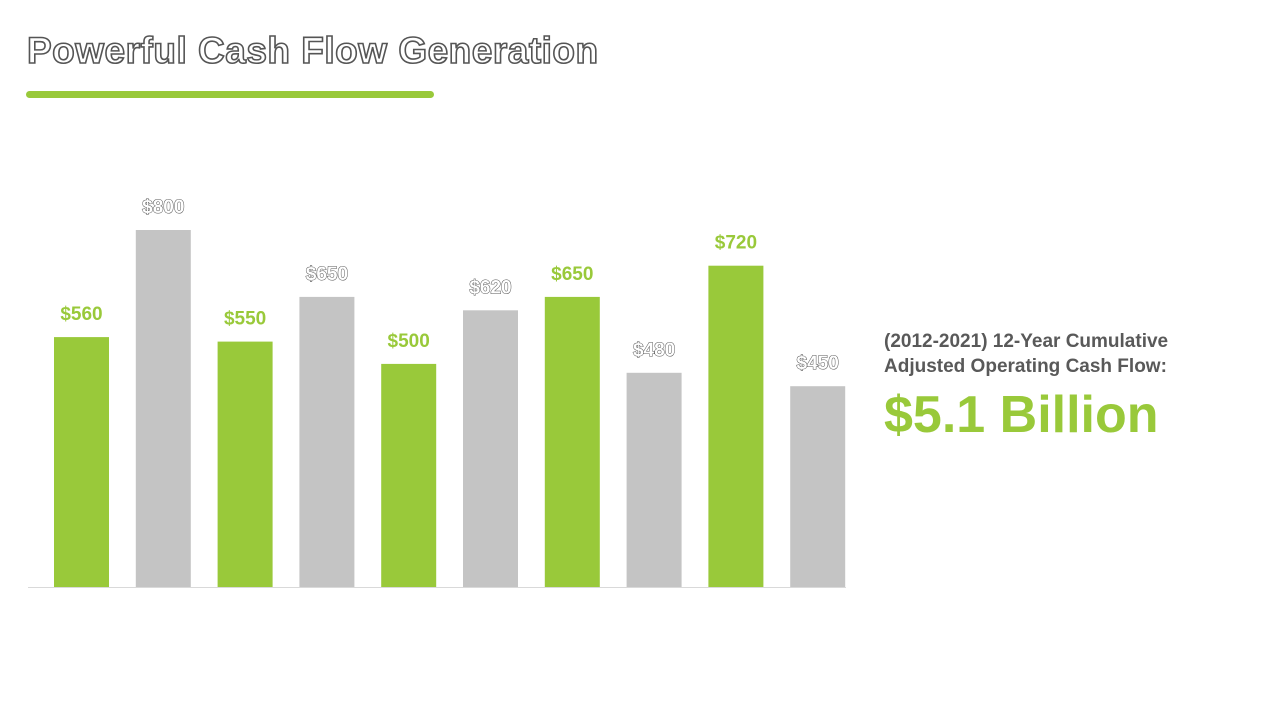  What do you see at coordinates (1026, 341) in the screenshot?
I see `summary-caption-line-1: (2012-2021) 12-Year Cumulative` at bounding box center [1026, 341].